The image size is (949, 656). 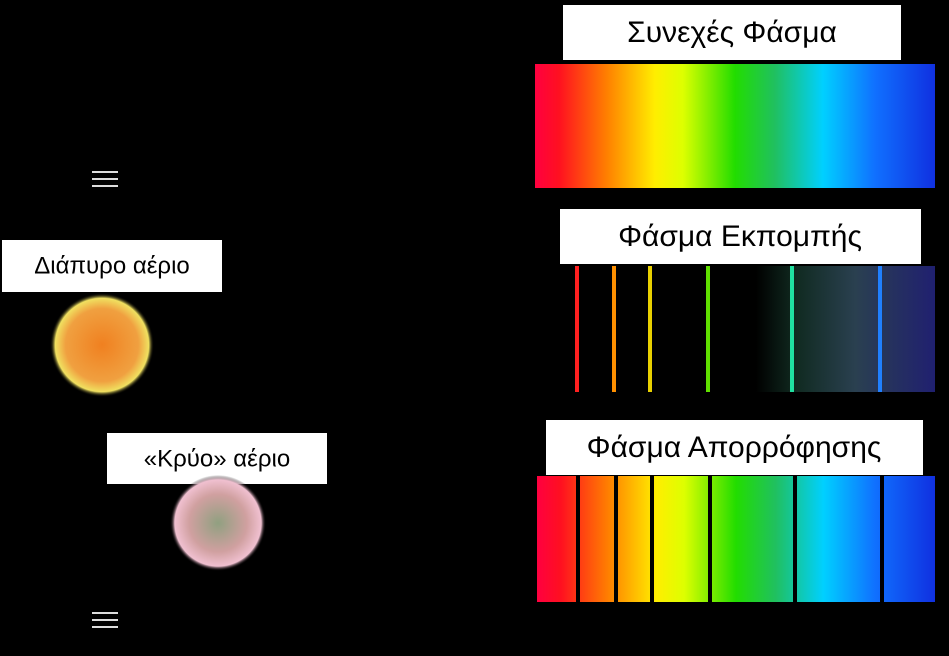 I want to click on absorption-spectrum, so click(x=736, y=539).